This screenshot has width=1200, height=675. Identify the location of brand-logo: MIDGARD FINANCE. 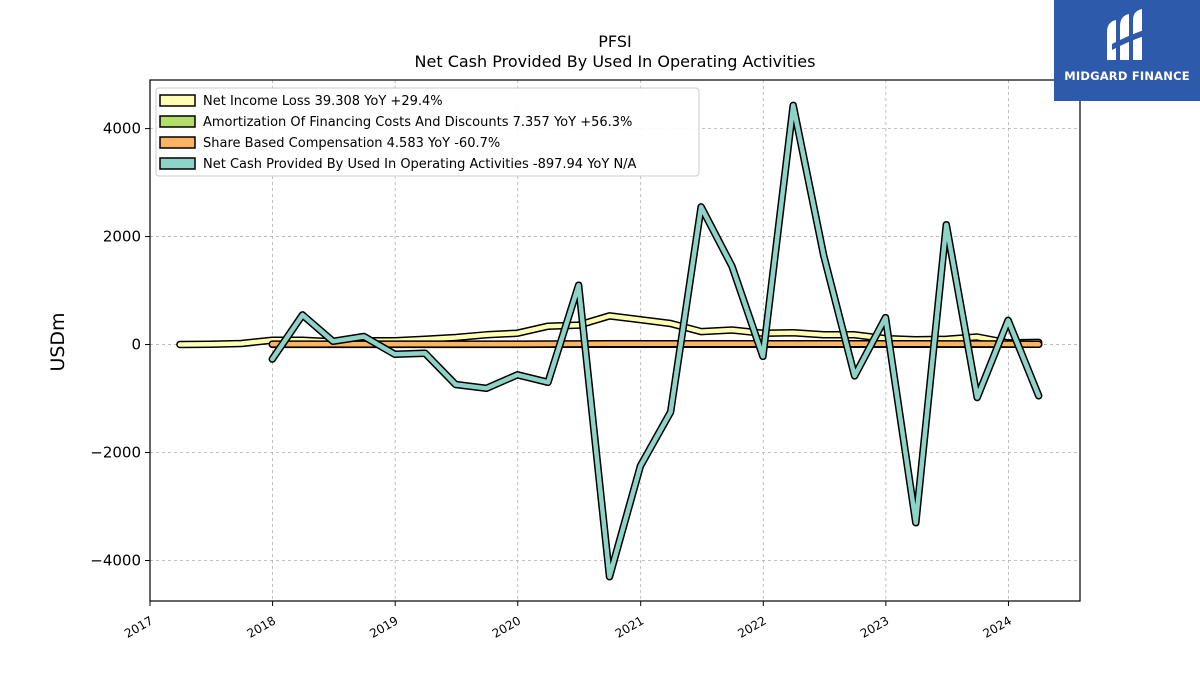
(1127, 50).